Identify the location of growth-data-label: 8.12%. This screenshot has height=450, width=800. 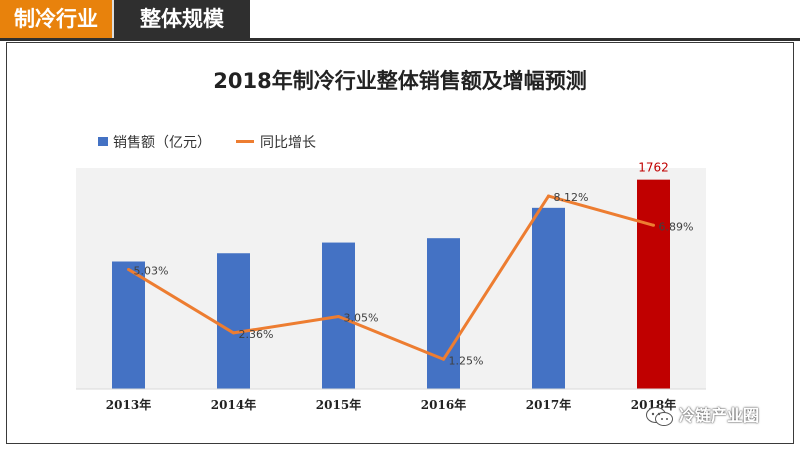
(571, 197).